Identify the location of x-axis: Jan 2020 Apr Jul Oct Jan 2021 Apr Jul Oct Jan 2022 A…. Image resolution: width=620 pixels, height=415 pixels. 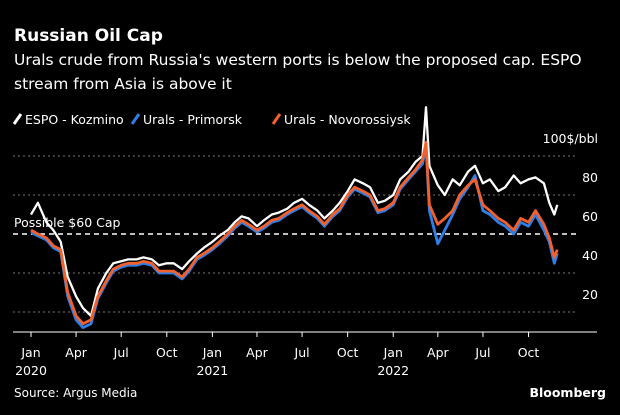
(305, 354).